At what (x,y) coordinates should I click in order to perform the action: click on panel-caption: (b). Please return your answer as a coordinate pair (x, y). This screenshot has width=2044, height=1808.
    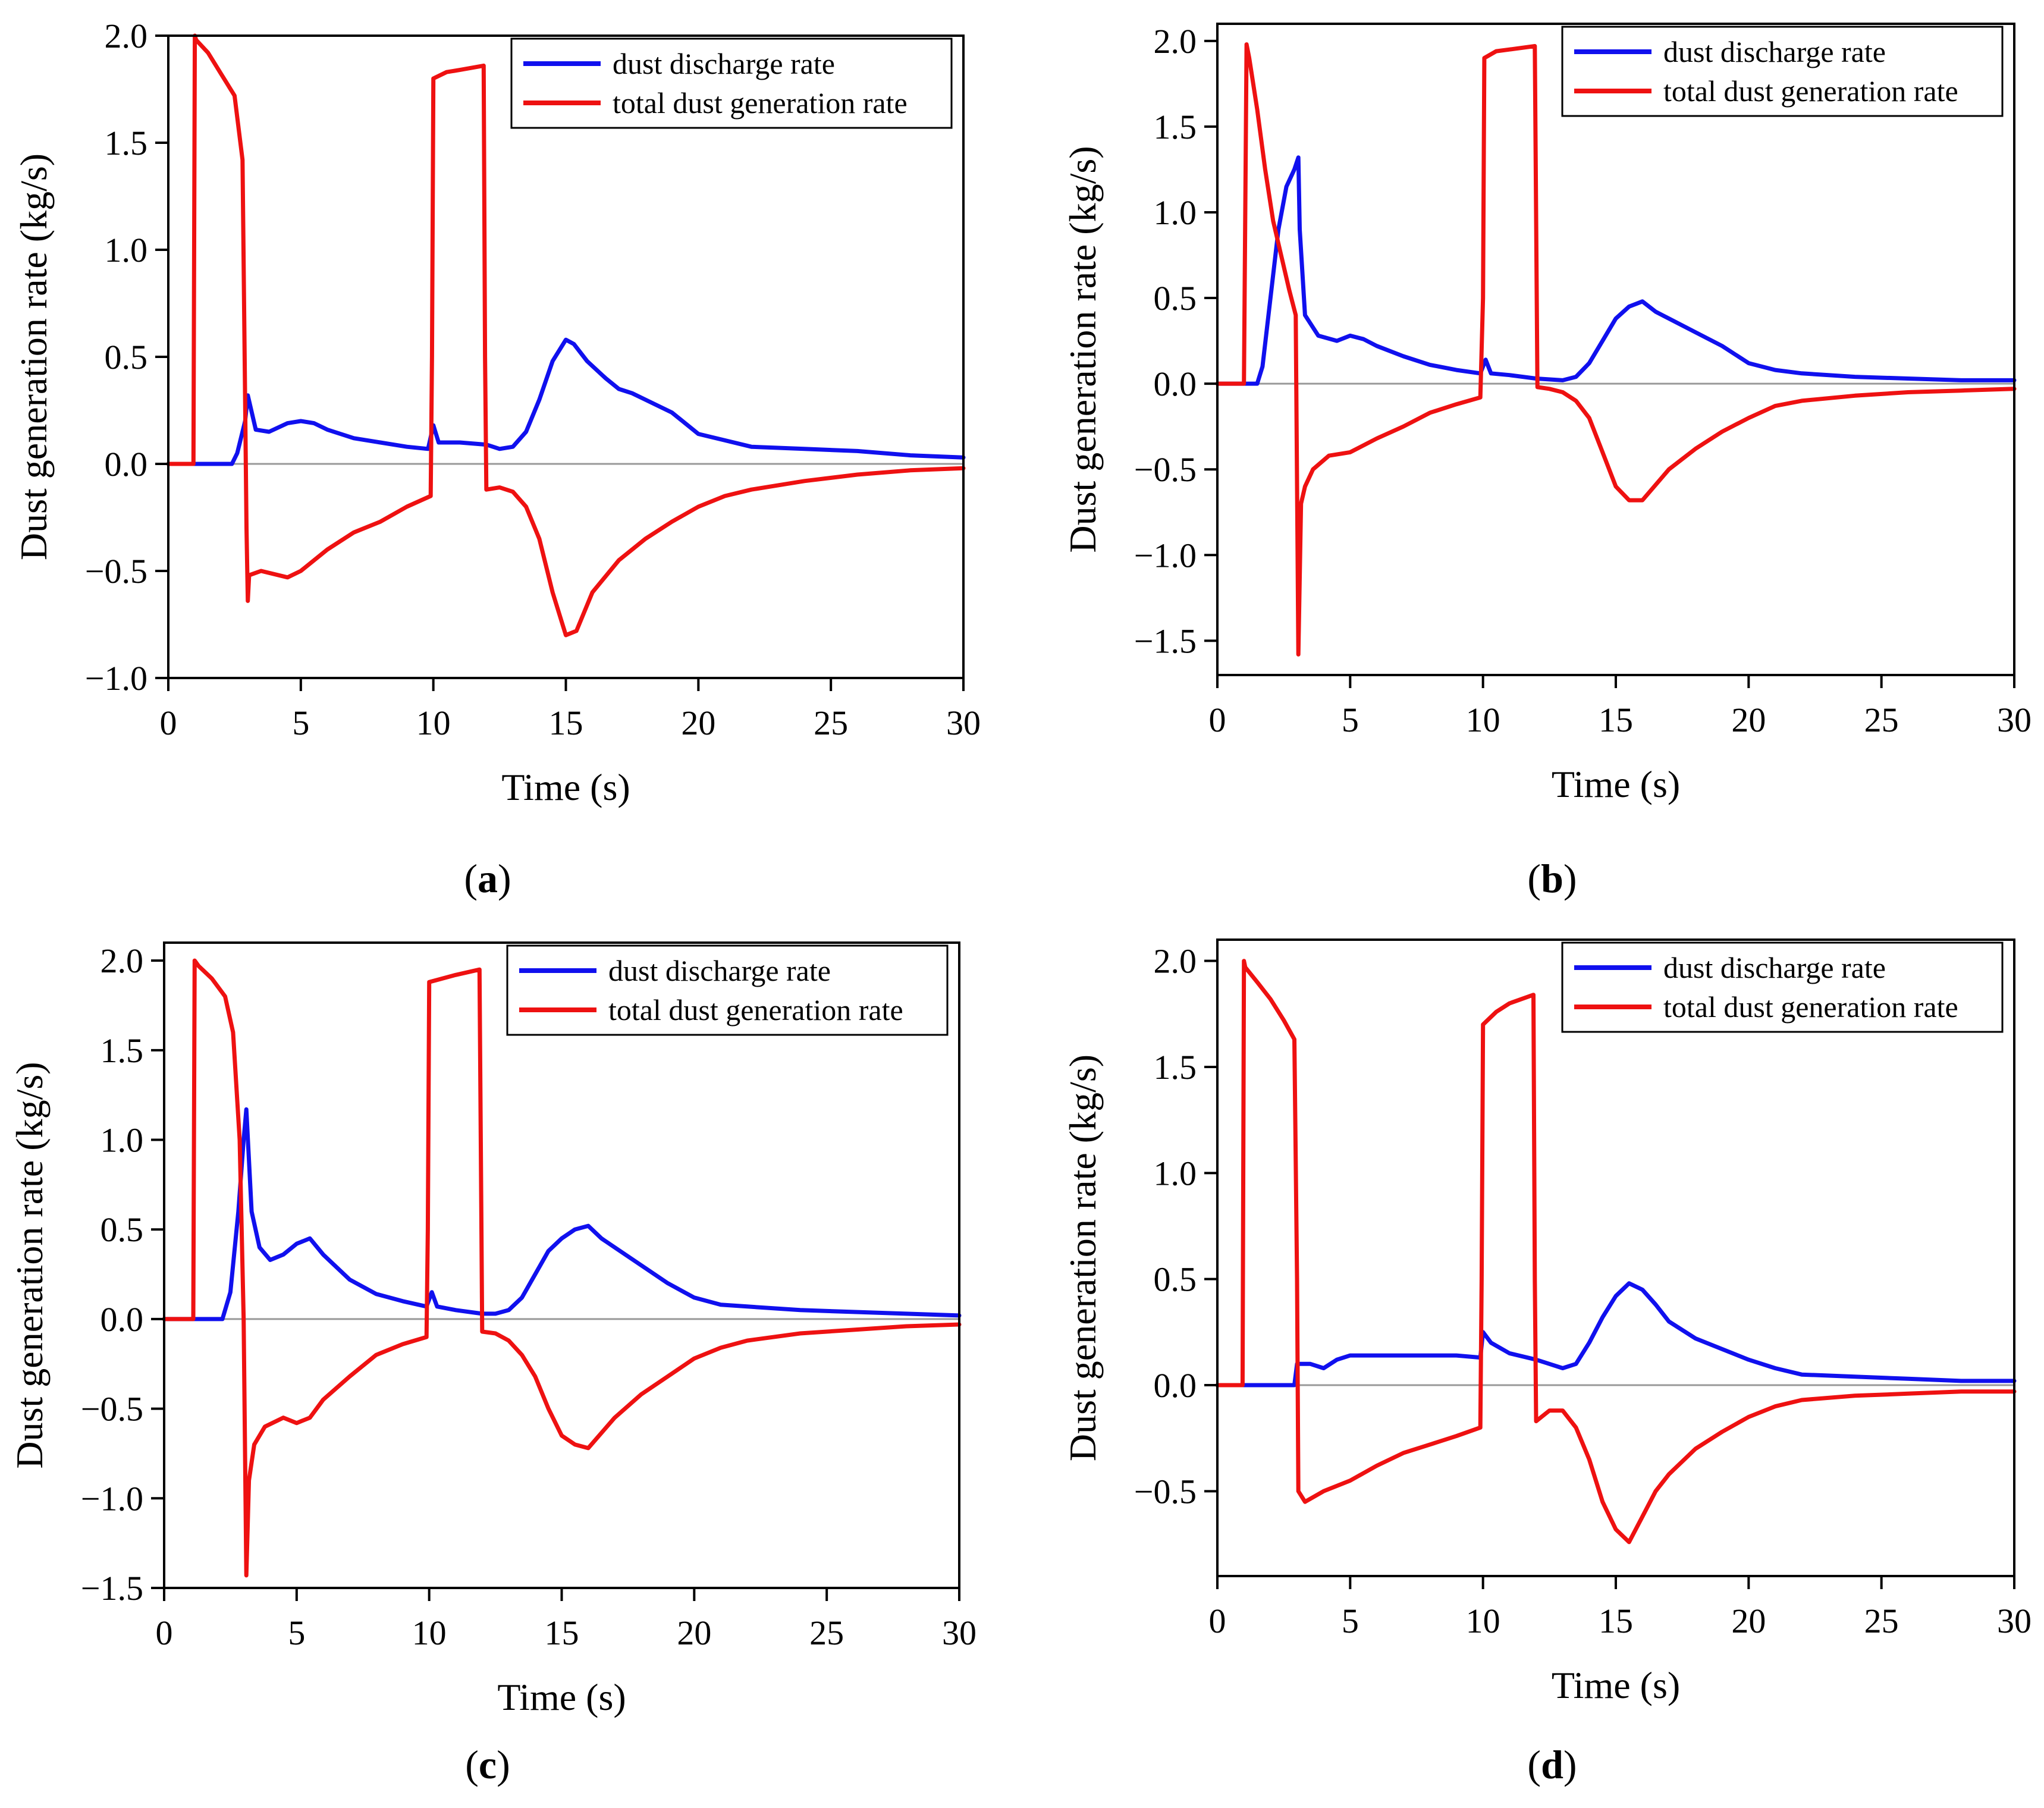
    Looking at the image, I should click on (1552, 878).